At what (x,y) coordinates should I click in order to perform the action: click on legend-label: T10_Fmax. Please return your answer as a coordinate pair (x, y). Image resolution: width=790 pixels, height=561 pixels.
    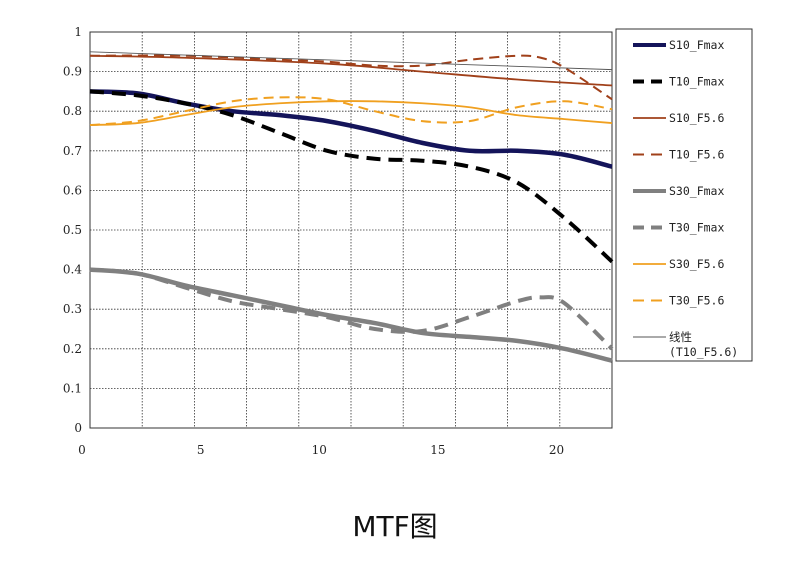
    Looking at the image, I should click on (696, 82).